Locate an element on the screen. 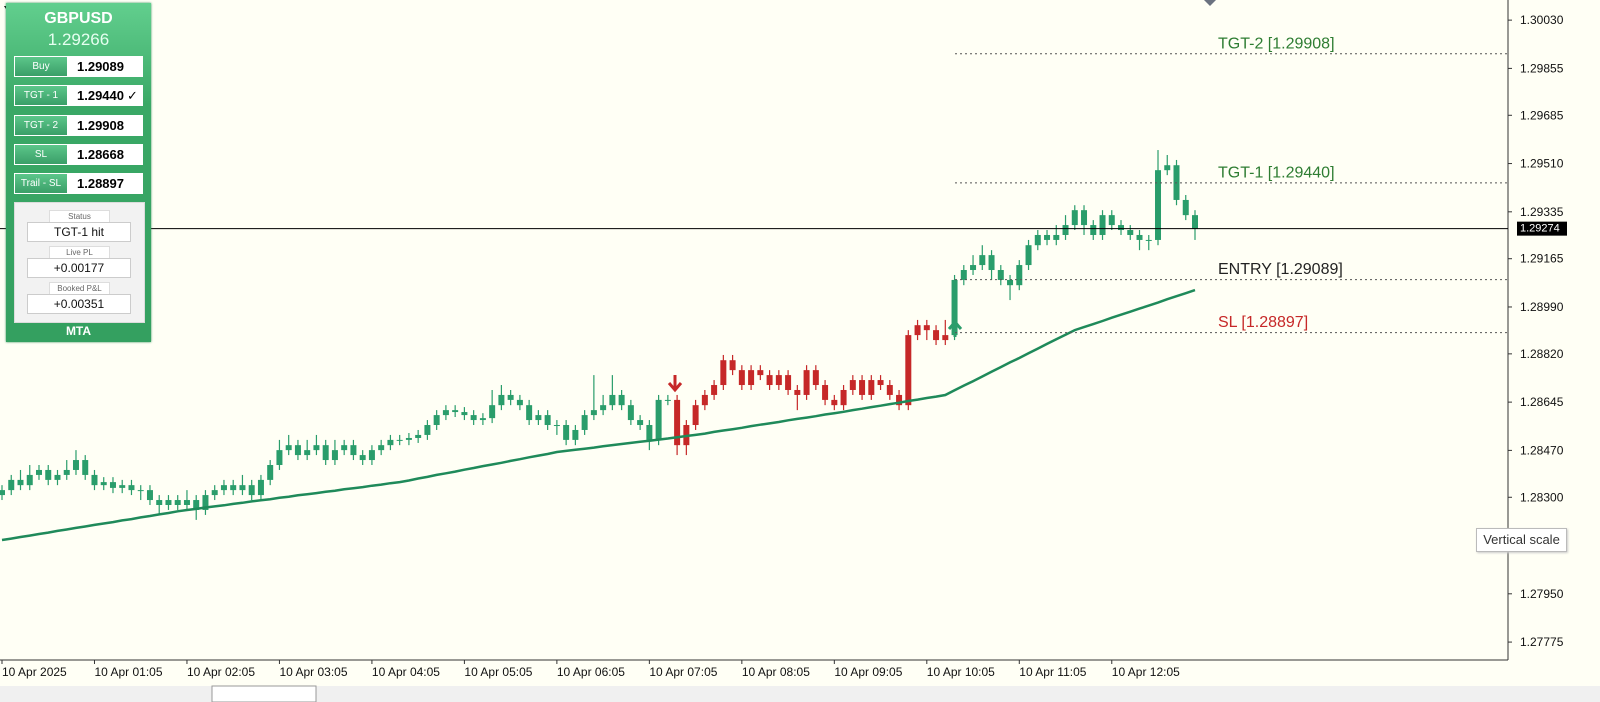  last-price-box is located at coordinates (1542, 228).